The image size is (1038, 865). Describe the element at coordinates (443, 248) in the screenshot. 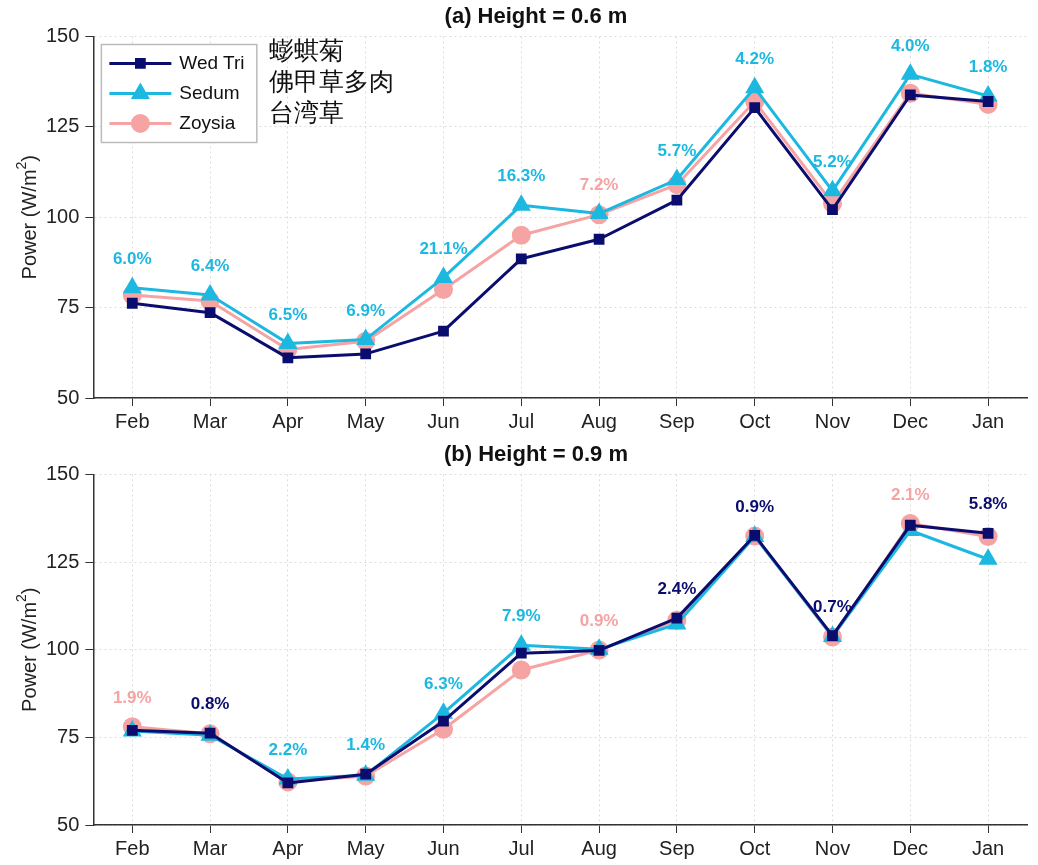

I see `annotation: 21.1%` at that location.